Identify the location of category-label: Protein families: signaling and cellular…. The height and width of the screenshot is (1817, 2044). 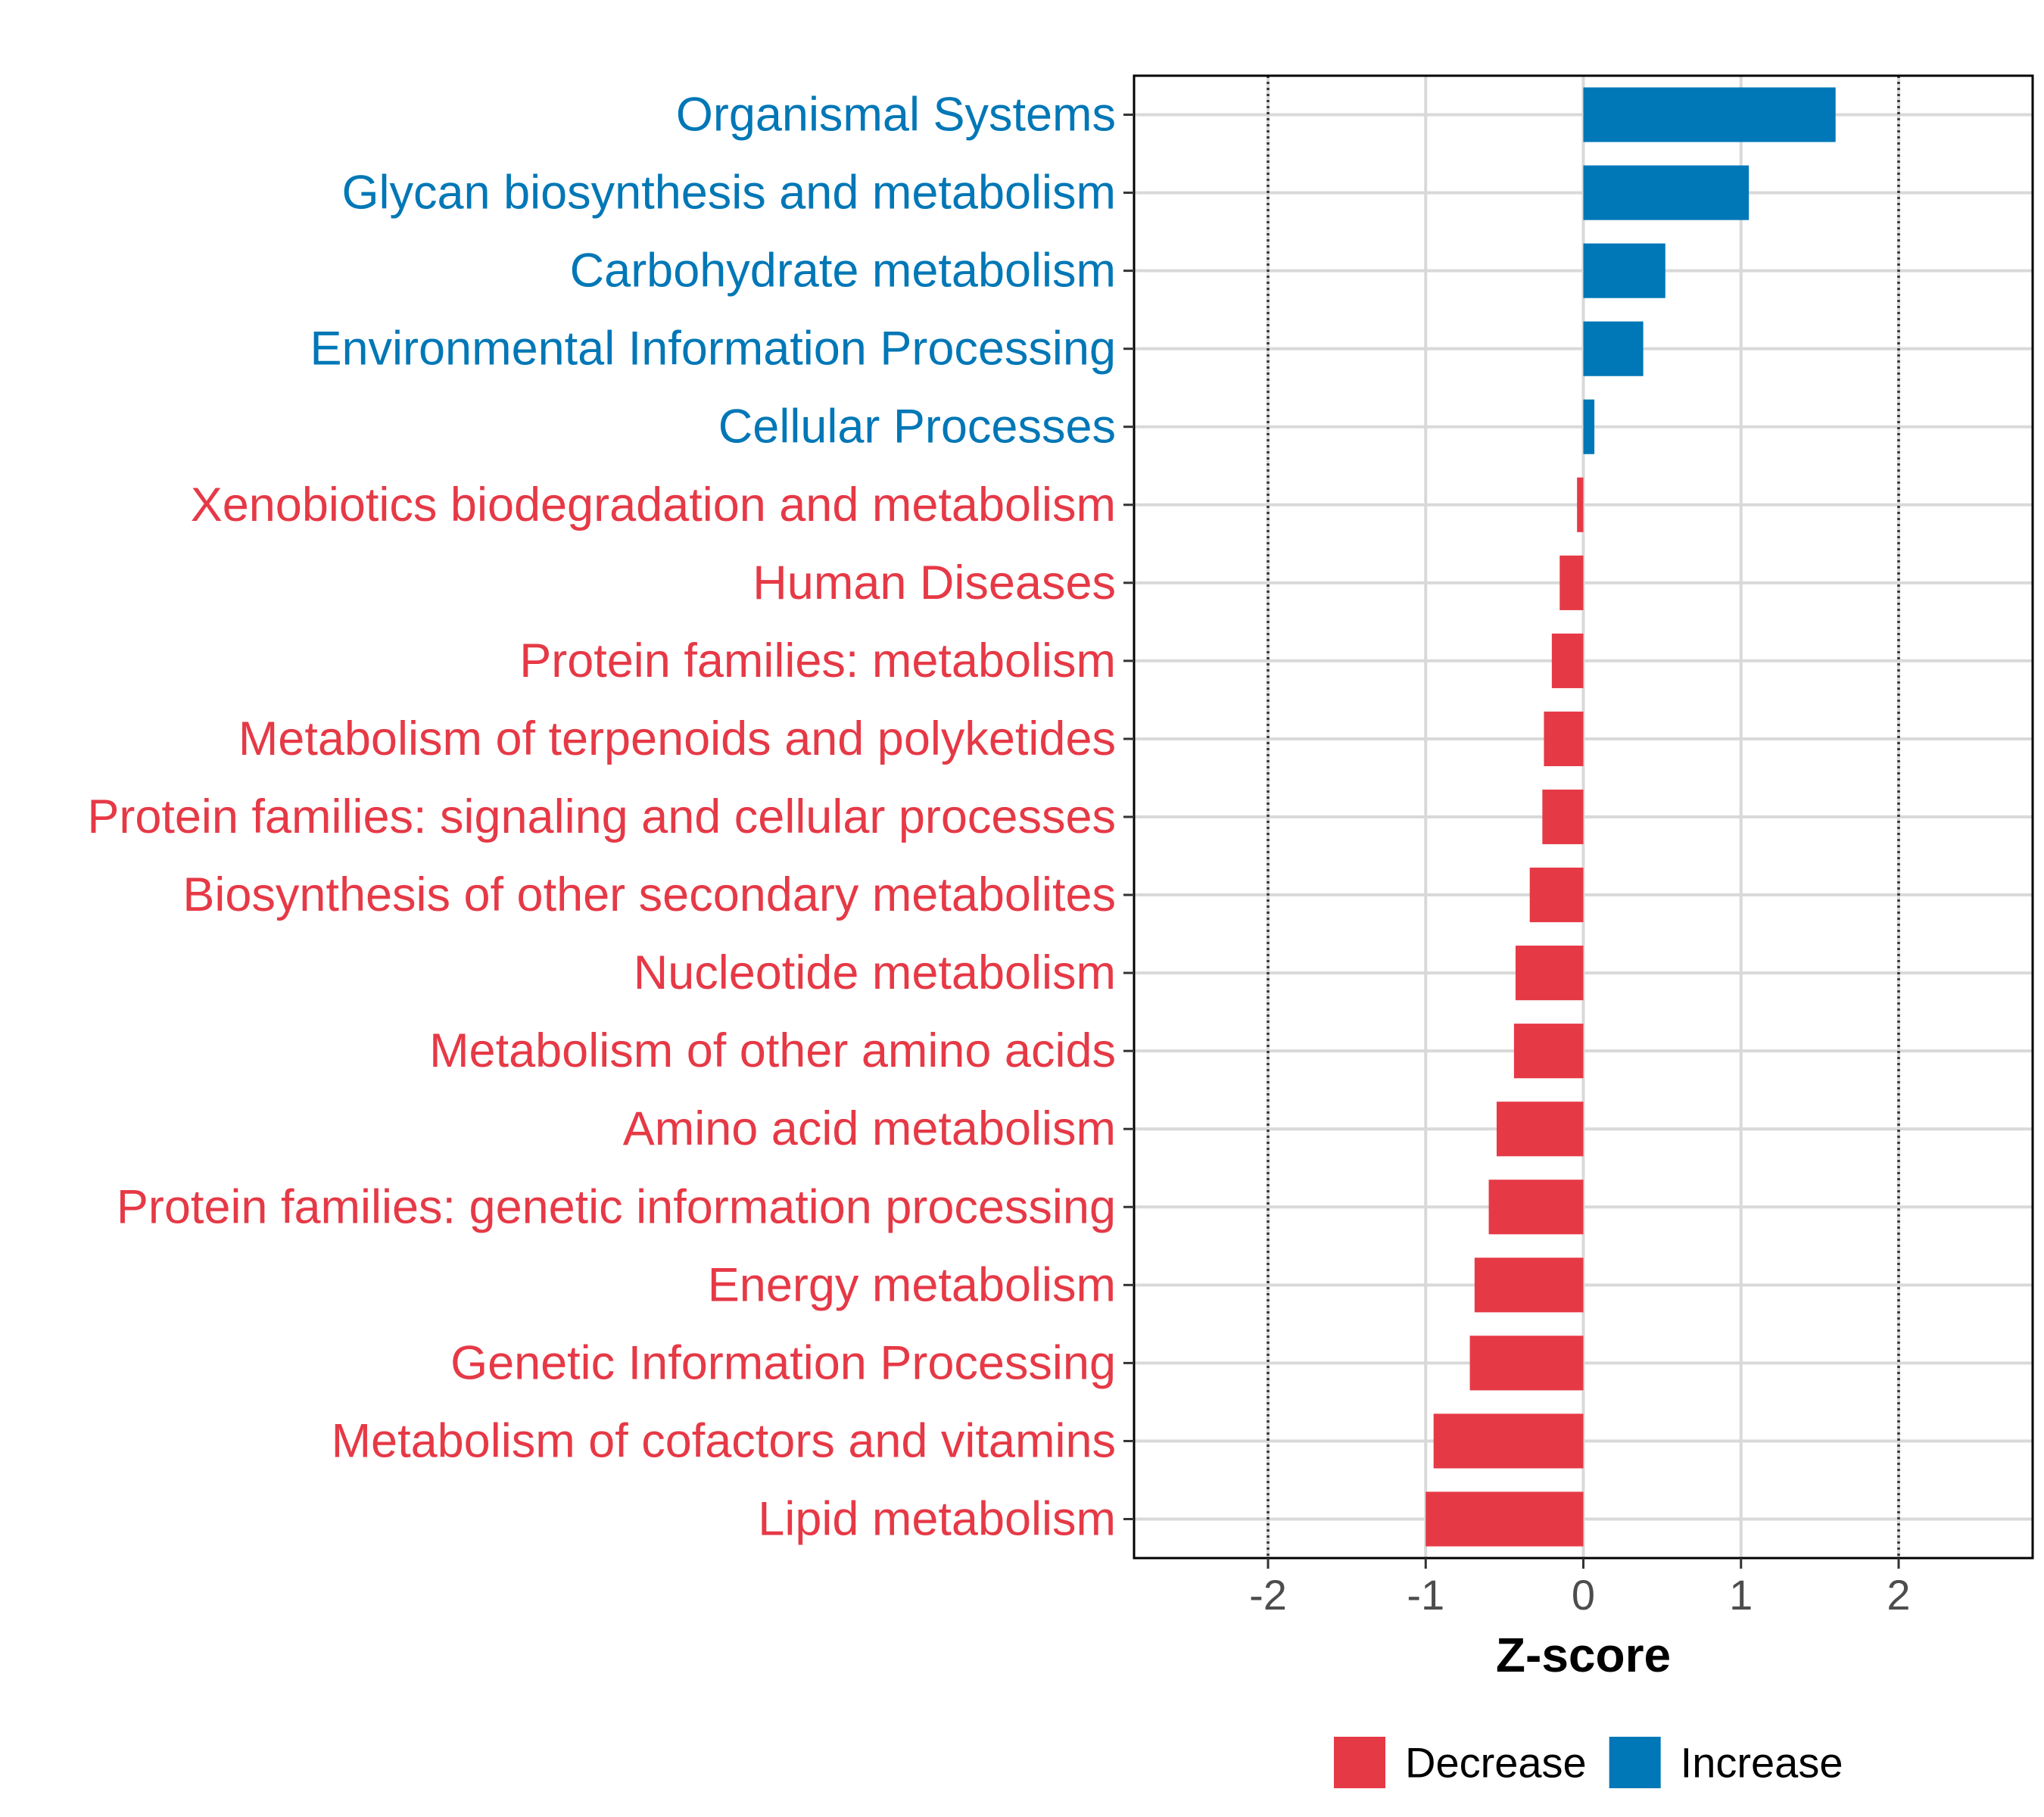
(601, 816).